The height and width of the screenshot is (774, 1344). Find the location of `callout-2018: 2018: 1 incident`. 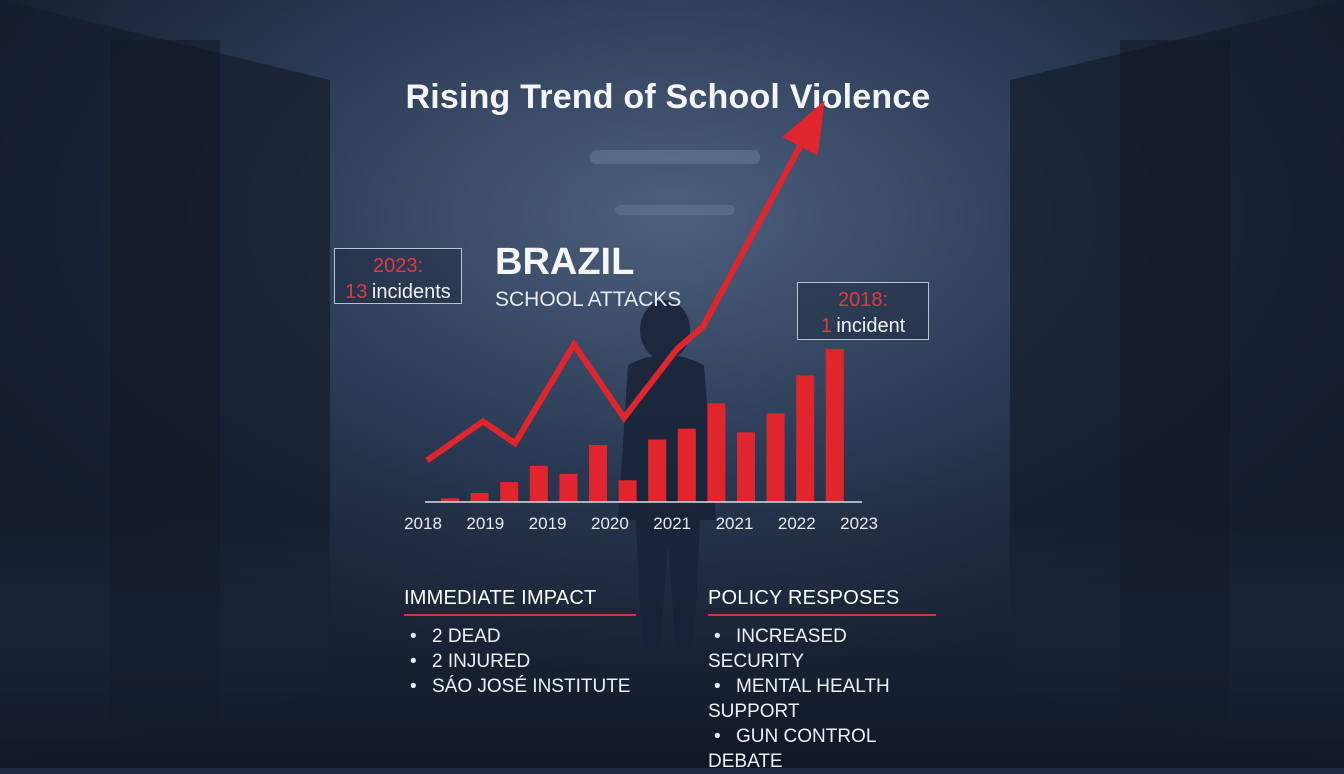

callout-2018: 2018: 1 incident is located at coordinates (863, 311).